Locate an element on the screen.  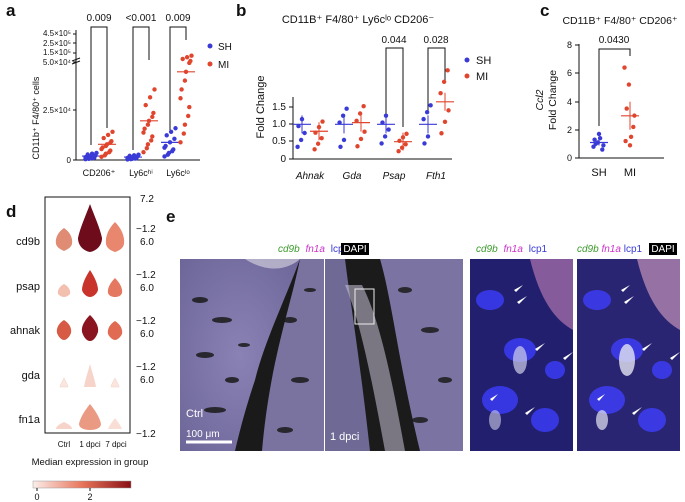
panel-label-a: a is located at coordinates (11, 10).